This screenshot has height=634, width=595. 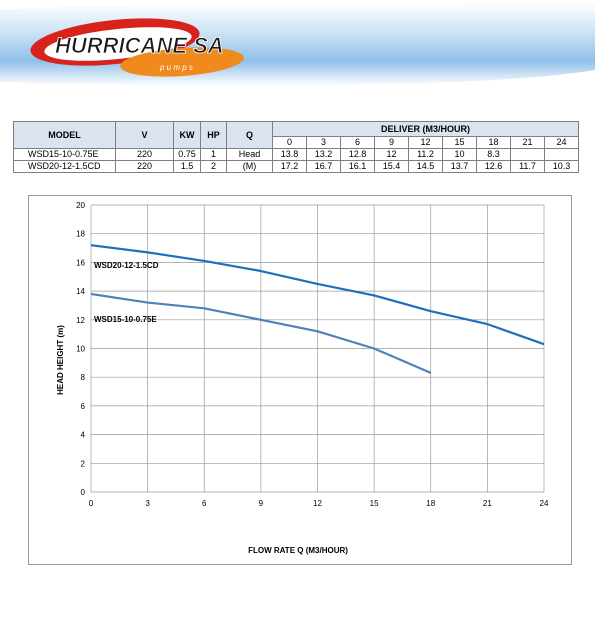 What do you see at coordinates (125, 319) in the screenshot?
I see `series-label: WSD15-10-0.75E` at bounding box center [125, 319].